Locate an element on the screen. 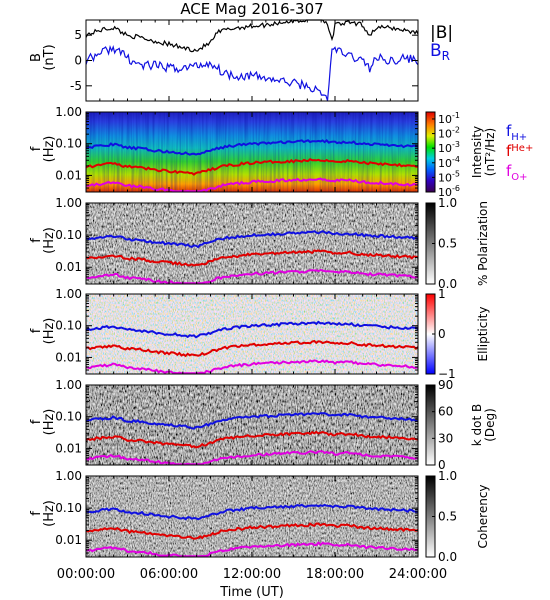  y-tick-label: 5 is located at coordinates (78, 35).